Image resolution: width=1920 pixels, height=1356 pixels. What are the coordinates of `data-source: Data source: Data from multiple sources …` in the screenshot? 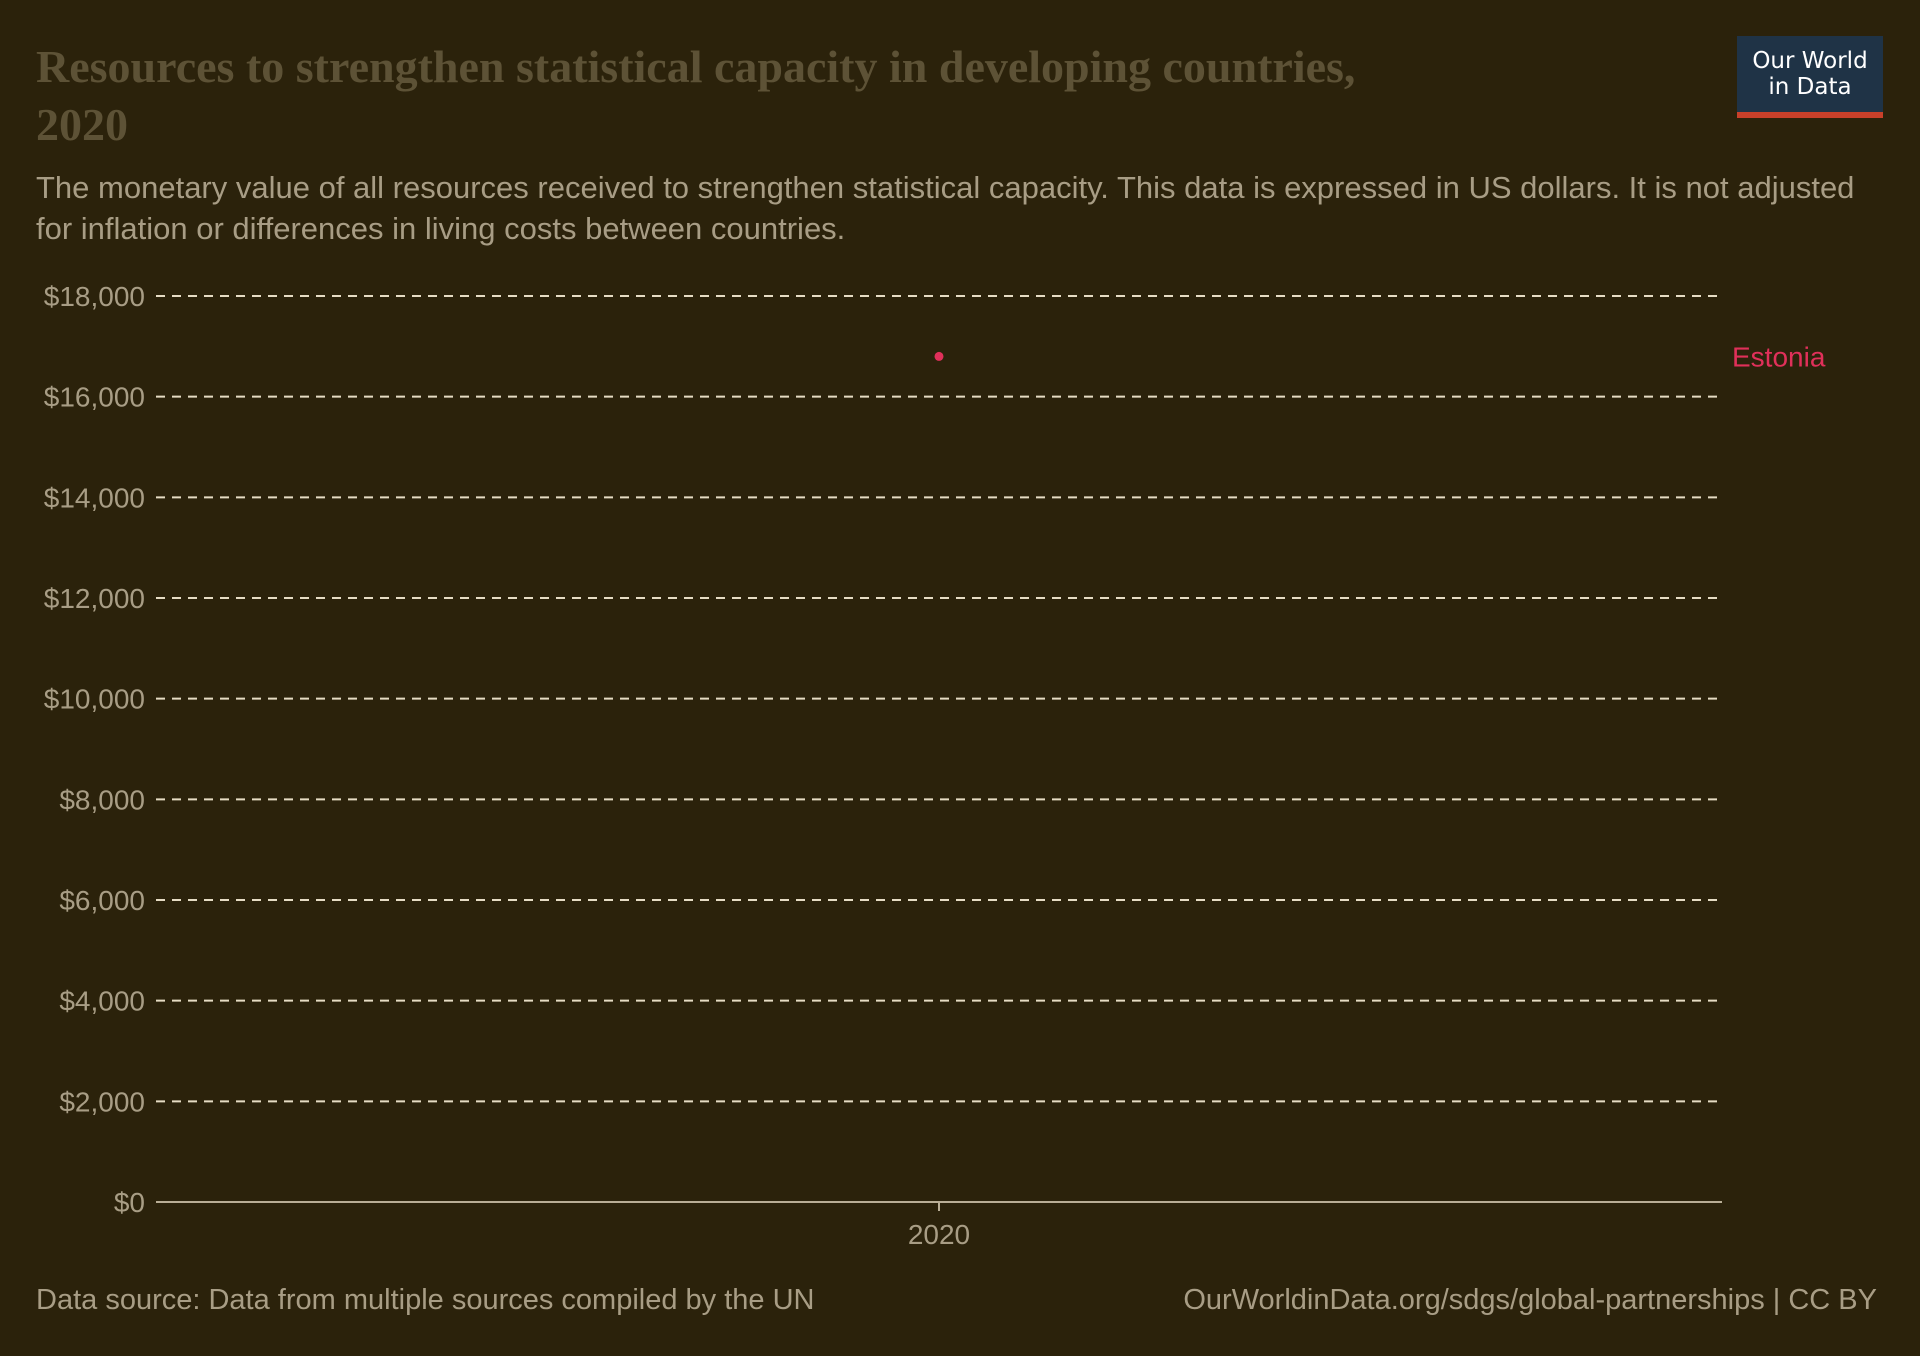 It's located at (425, 1300).